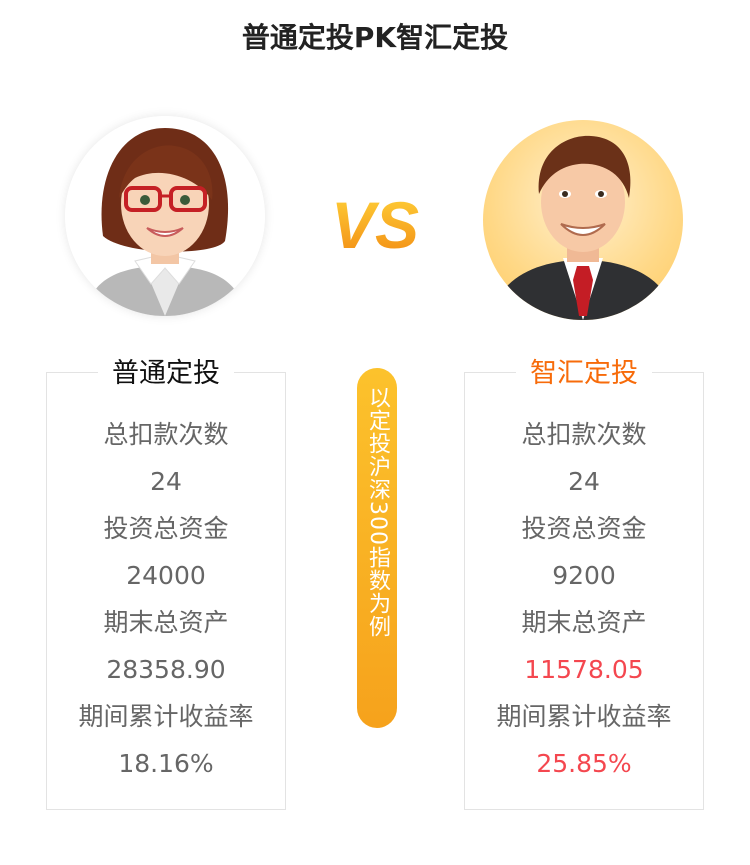 This screenshot has width=750, height=865. I want to click on stat-value: 25.85%, so click(584, 763).